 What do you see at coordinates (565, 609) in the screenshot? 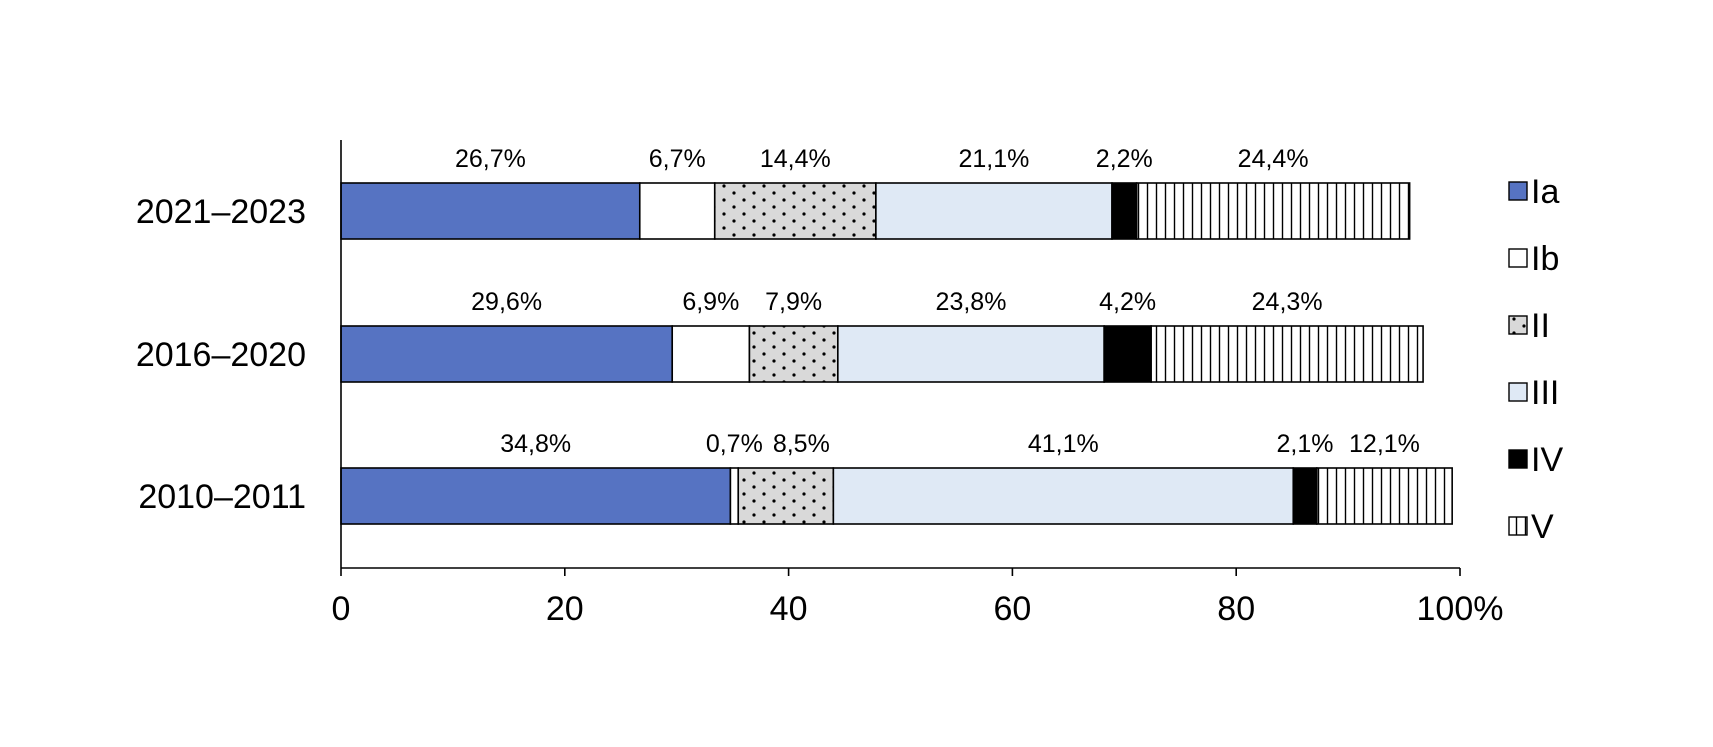
I see `x-tick-label-20: 20` at bounding box center [565, 609].